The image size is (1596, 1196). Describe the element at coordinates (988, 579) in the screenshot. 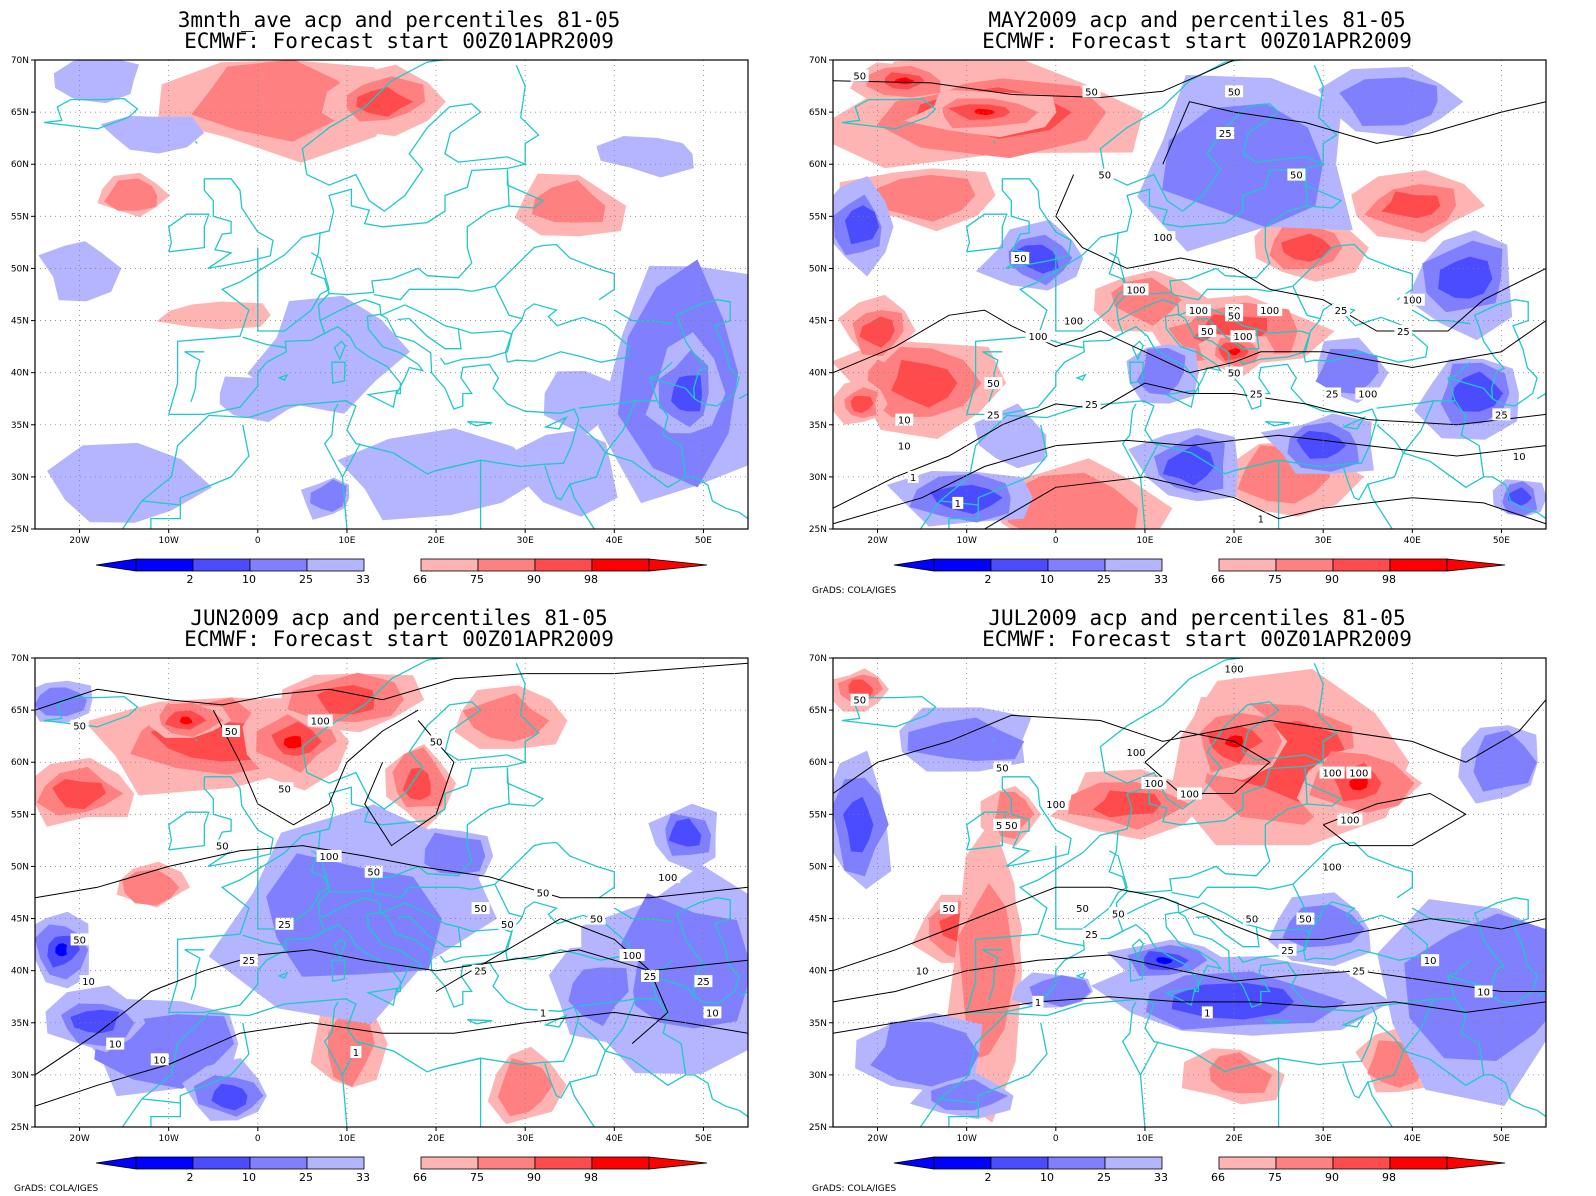

I see `colorbar-label: 2` at that location.